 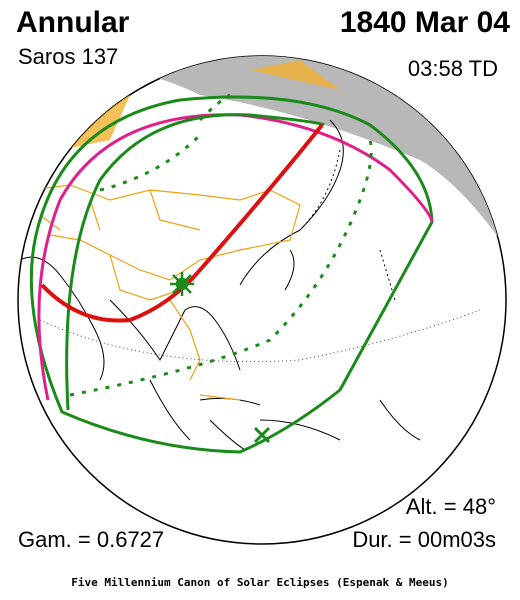 What do you see at coordinates (452, 68) in the screenshot?
I see `time: 03:58 TD` at bounding box center [452, 68].